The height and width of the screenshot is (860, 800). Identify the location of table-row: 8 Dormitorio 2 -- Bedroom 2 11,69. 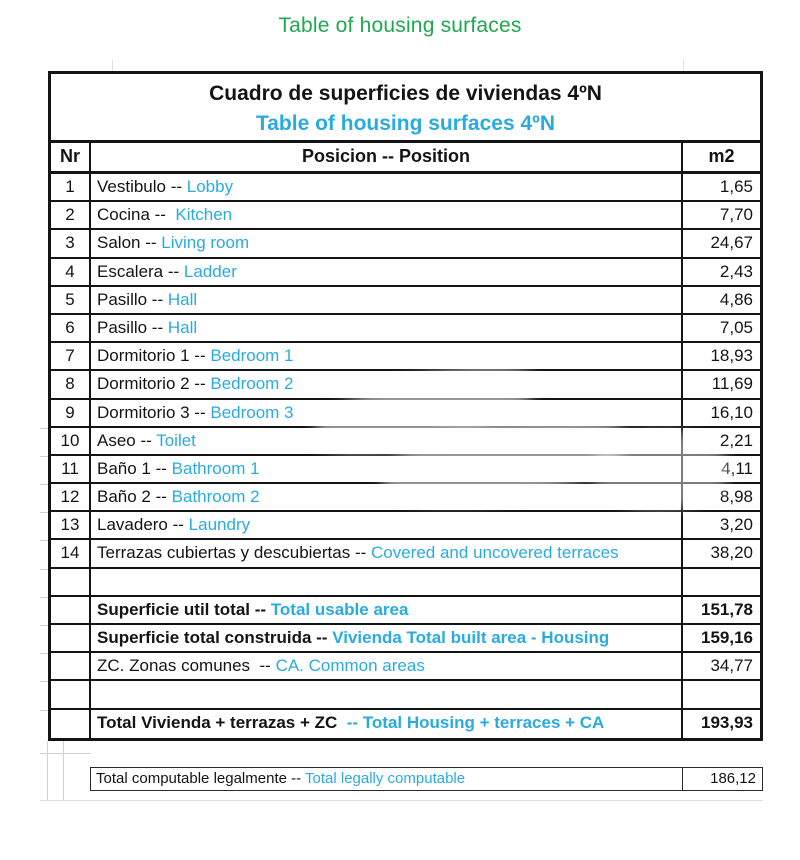
(405, 385).